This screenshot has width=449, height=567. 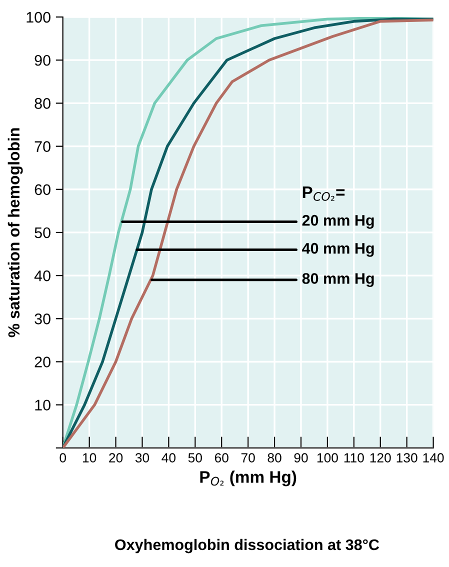 I want to click on y-tick-label: 90, so click(x=42, y=60).